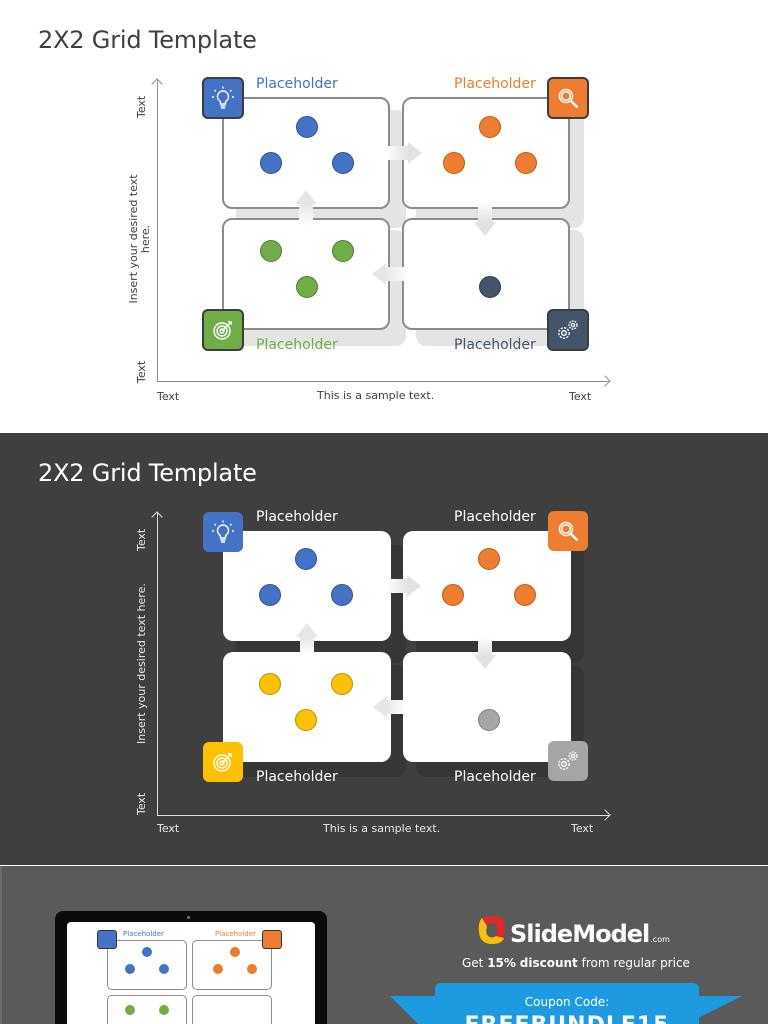  What do you see at coordinates (660, 939) in the screenshot?
I see `brand-suffix: .com` at bounding box center [660, 939].